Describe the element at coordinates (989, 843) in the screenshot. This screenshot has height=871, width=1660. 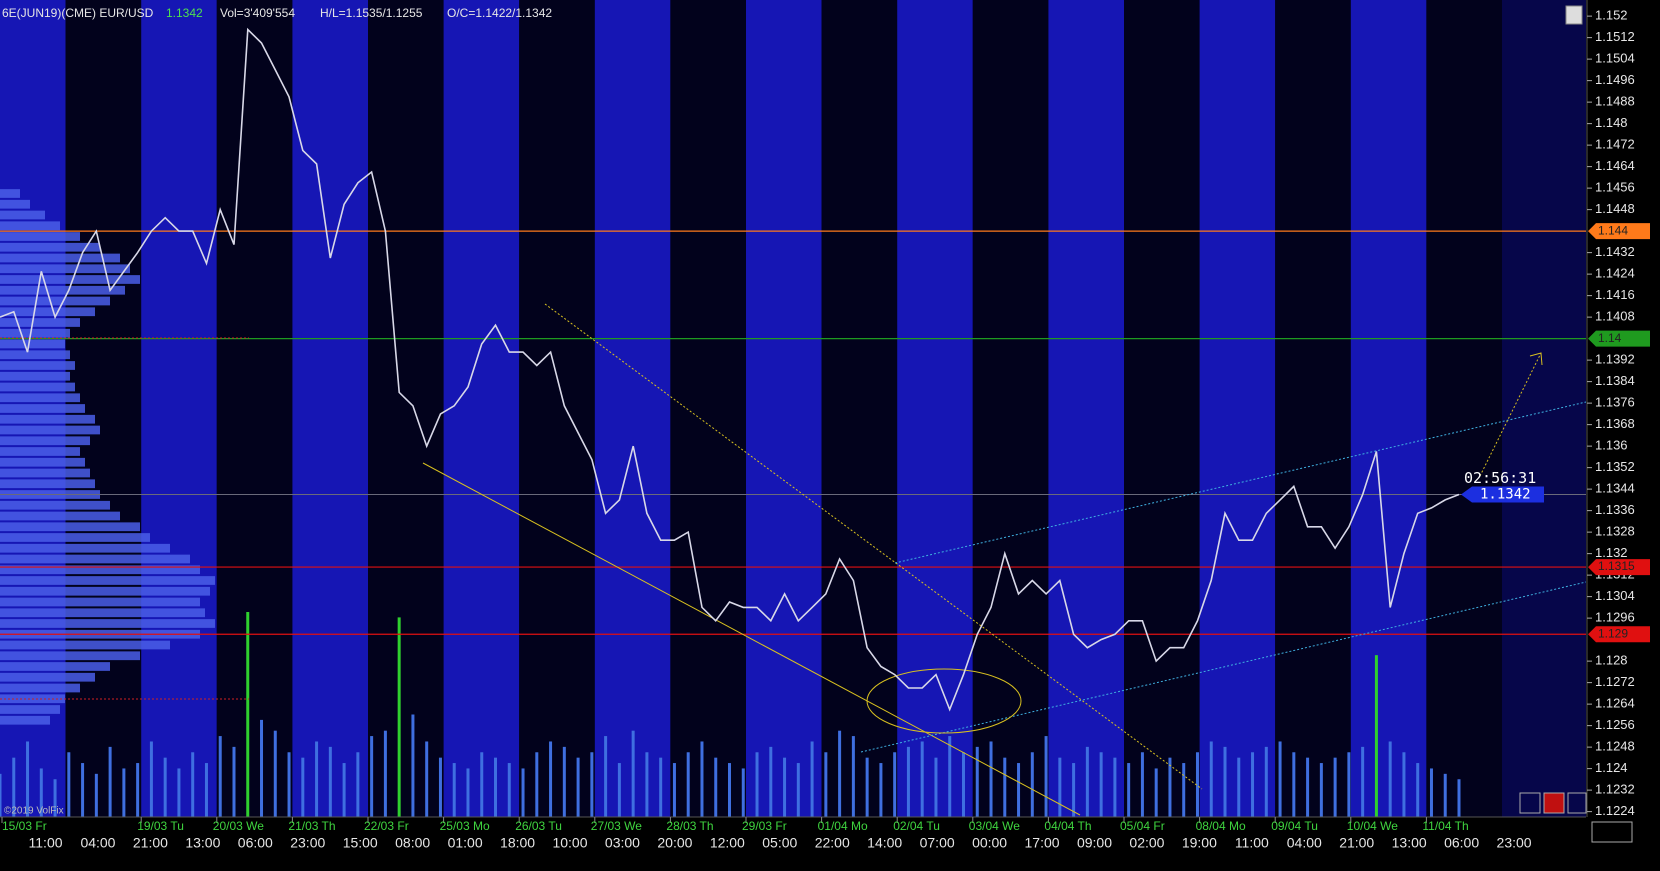
I see `time-label: 00:00` at that location.